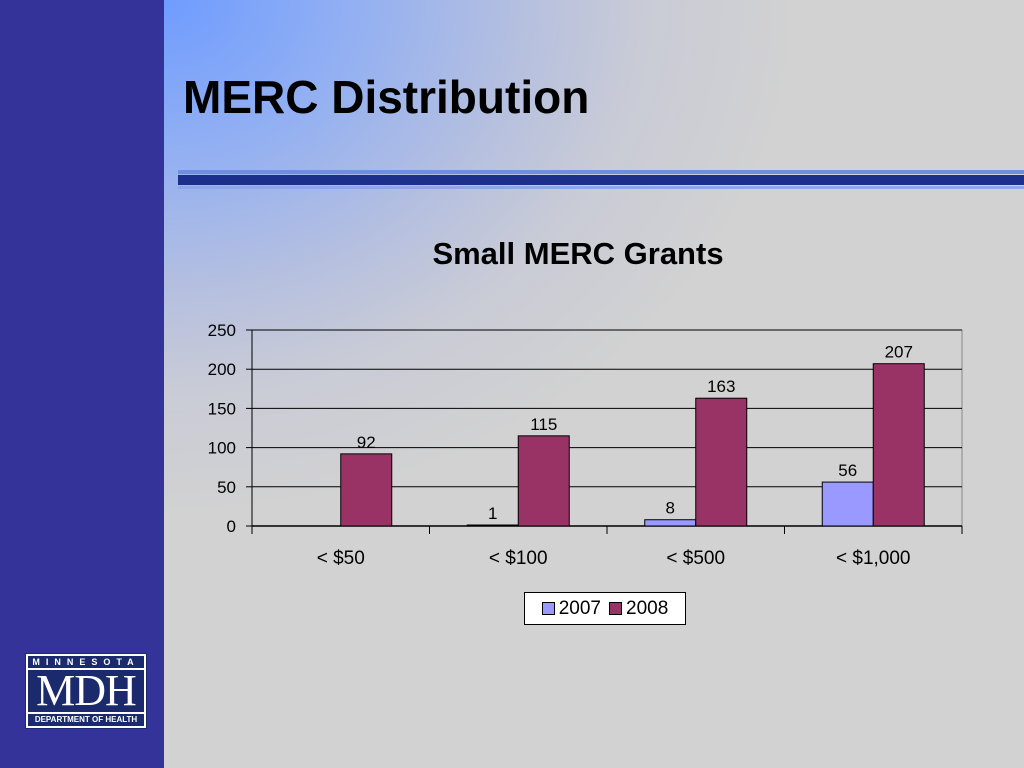 The width and height of the screenshot is (1024, 768). What do you see at coordinates (492, 513) in the screenshot?
I see `data-label: 1` at bounding box center [492, 513].